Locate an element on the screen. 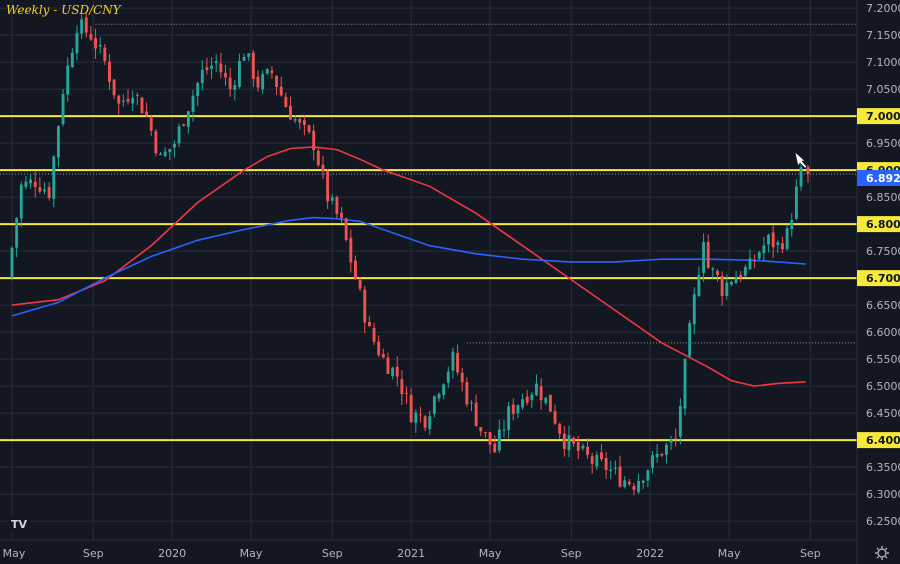 Image resolution: width=900 pixels, height=564 pixels. time-axis: May Sep 2020 May Sep 2021 May Sep 2022 May Sep is located at coordinates (428, 549).